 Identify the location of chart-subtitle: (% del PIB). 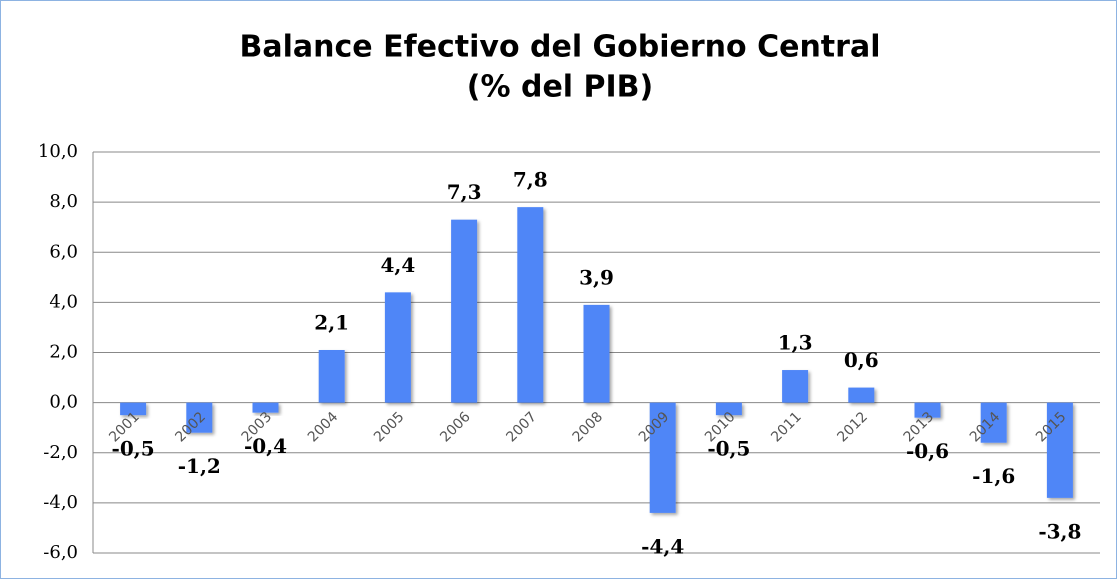
(560, 87).